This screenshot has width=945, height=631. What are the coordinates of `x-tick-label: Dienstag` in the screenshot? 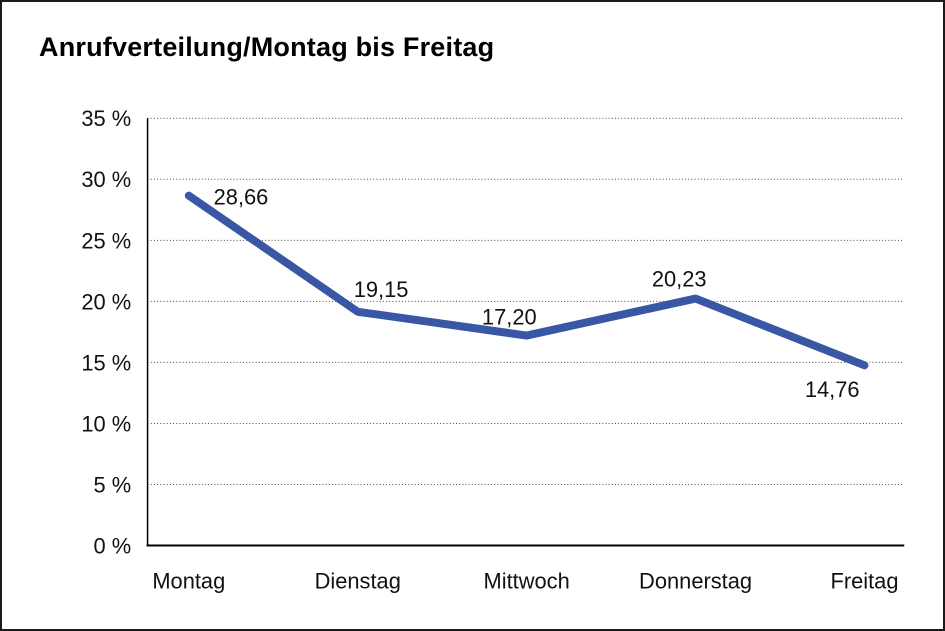 It's located at (358, 580).